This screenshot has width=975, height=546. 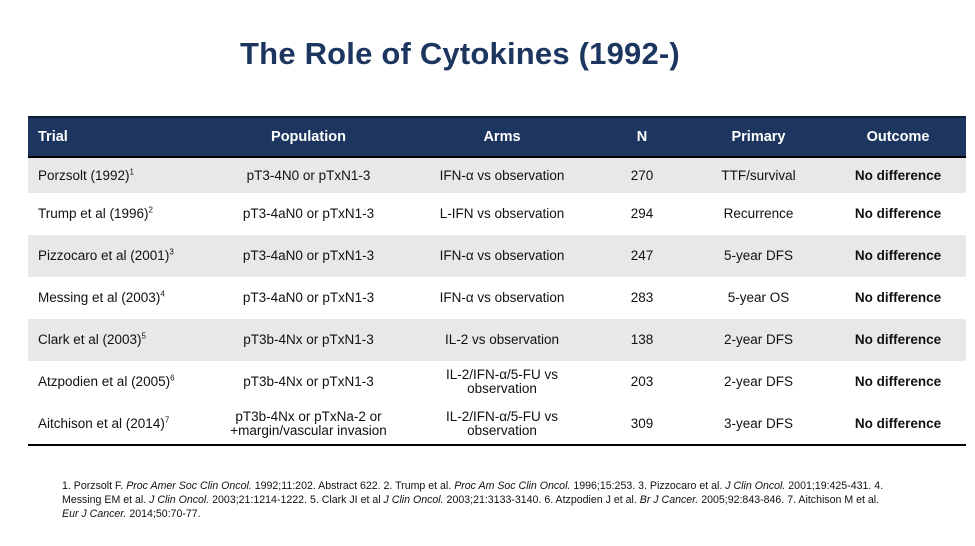 What do you see at coordinates (189, 486) in the screenshot?
I see `reference-journal: Proc Amer Soc Clin Oncol.` at bounding box center [189, 486].